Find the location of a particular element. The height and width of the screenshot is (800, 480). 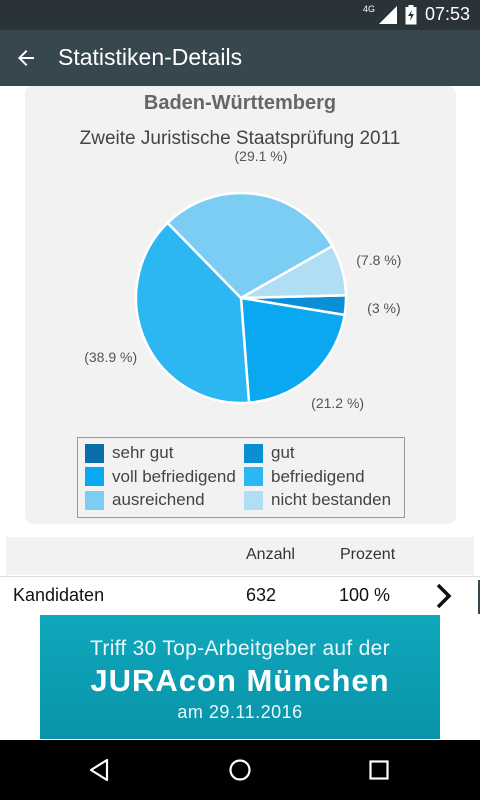

legend-item: ausreichend is located at coordinates (145, 500).